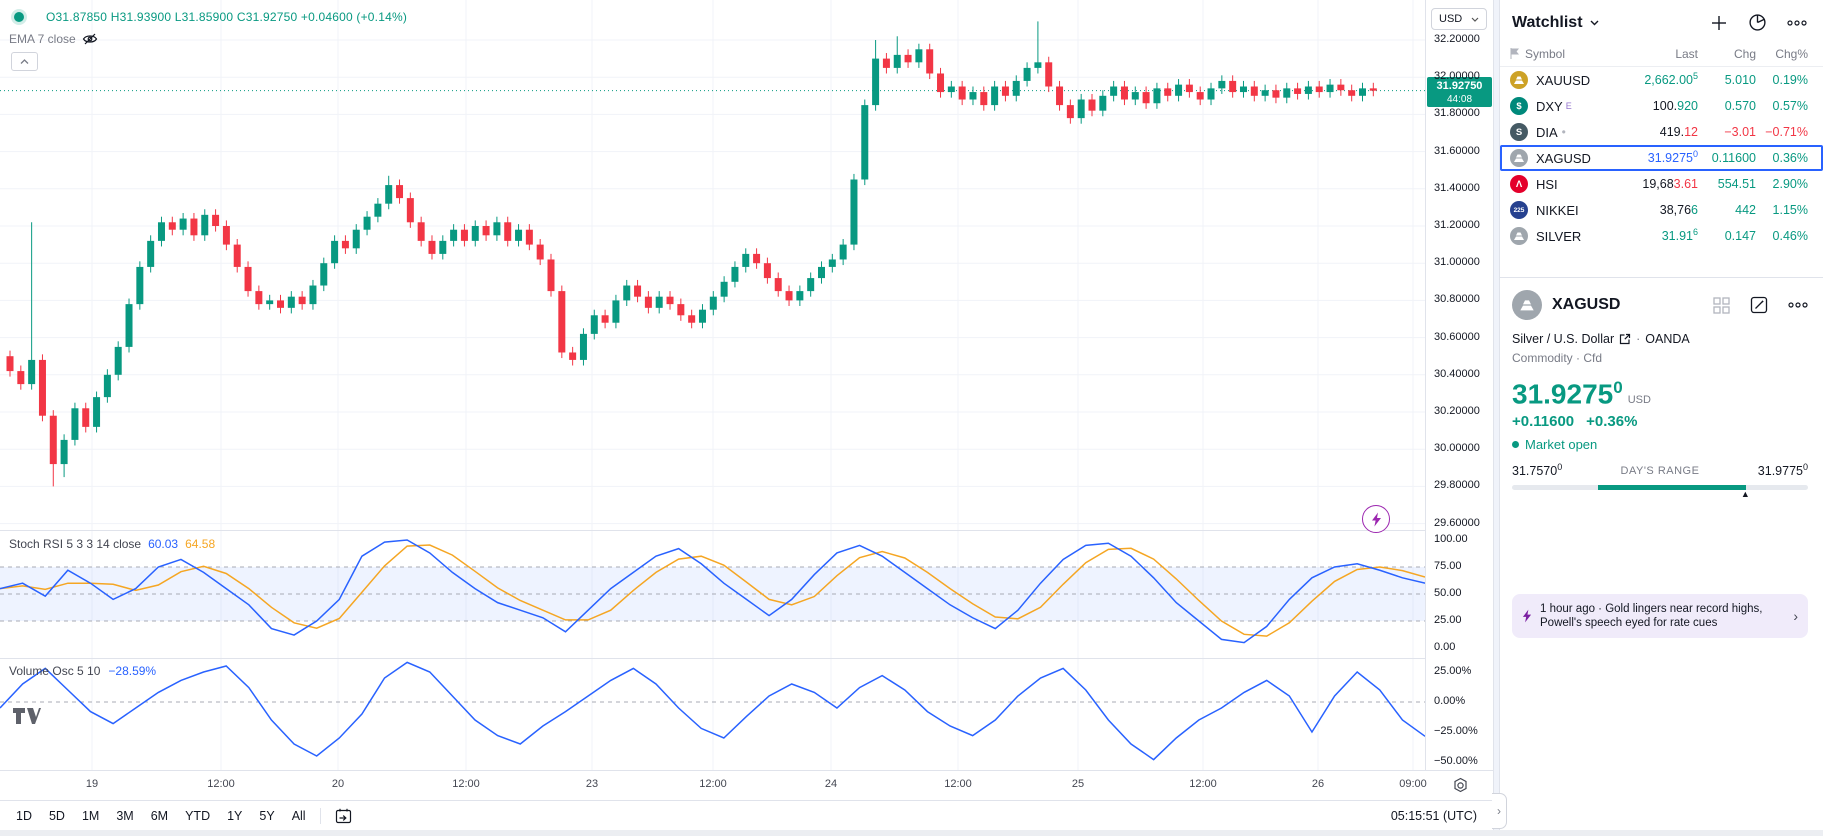 Image resolution: width=1823 pixels, height=836 pixels. I want to click on price-tick-label: 29.60000, so click(1457, 522).